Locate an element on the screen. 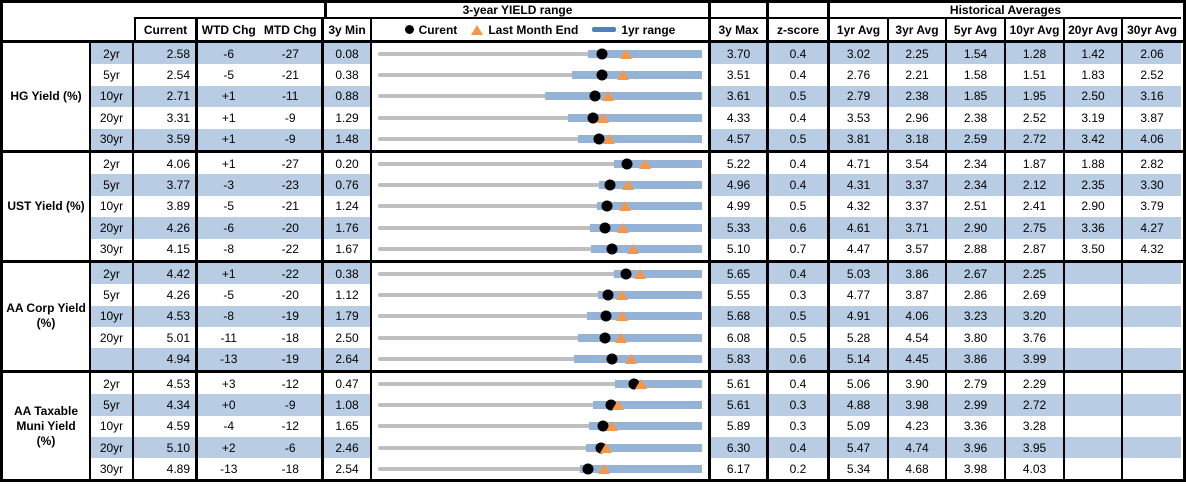  wtd-mtd-cell: -6 -27 is located at coordinates (261, 54).